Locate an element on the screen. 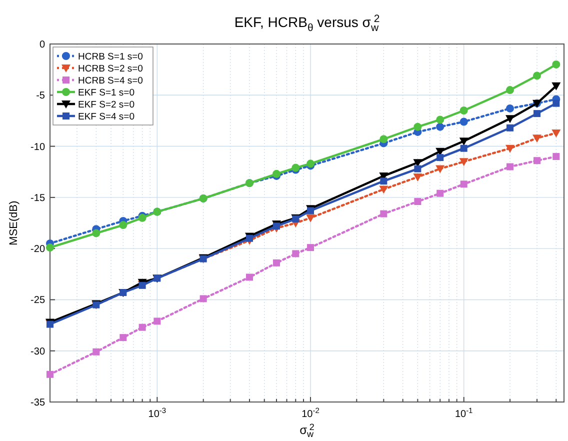  legend-label: EKF S=4 s=0 is located at coordinates (106, 117).